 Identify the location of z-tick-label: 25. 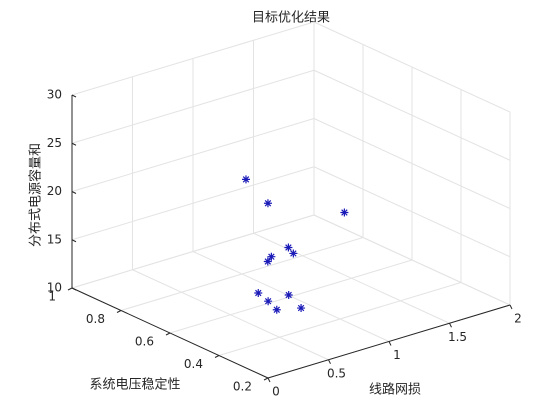
(54, 143).